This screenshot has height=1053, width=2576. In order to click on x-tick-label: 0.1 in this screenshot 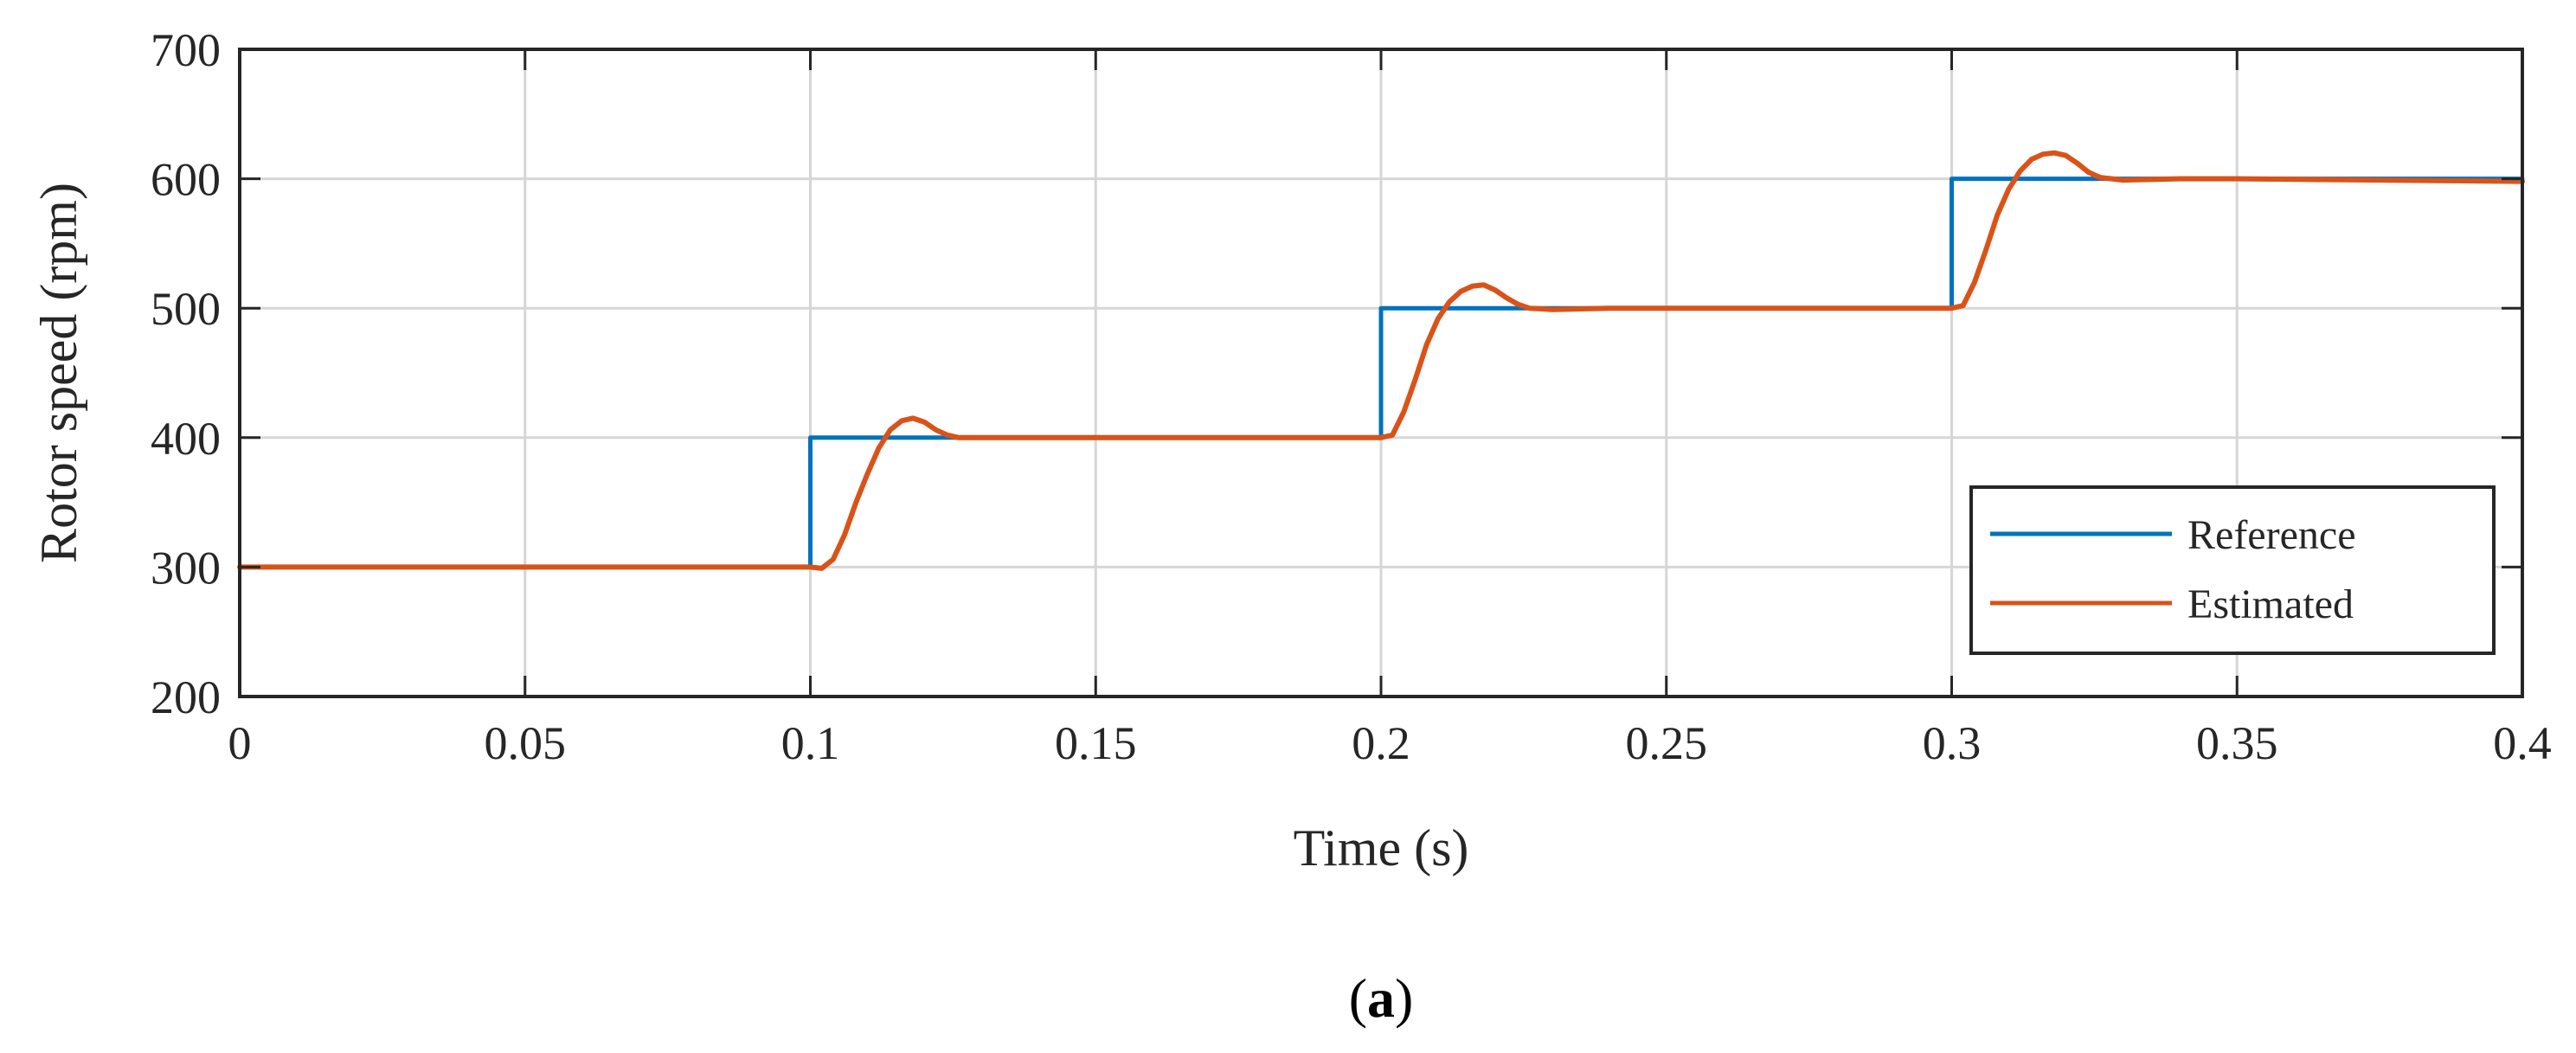, I will do `click(811, 743)`.